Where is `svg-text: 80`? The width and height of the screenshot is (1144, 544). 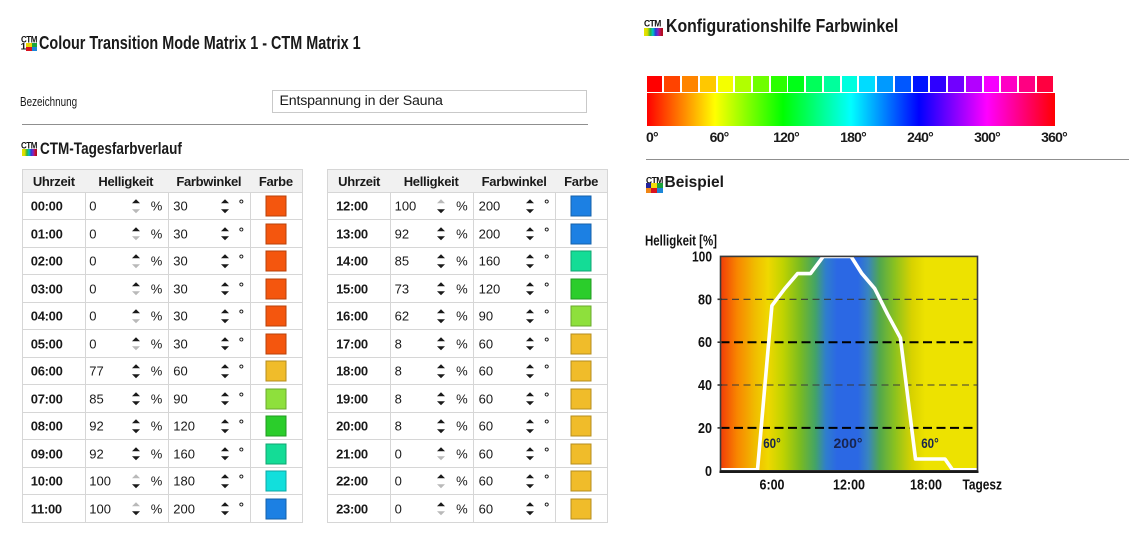 svg-text: 80 is located at coordinates (705, 300).